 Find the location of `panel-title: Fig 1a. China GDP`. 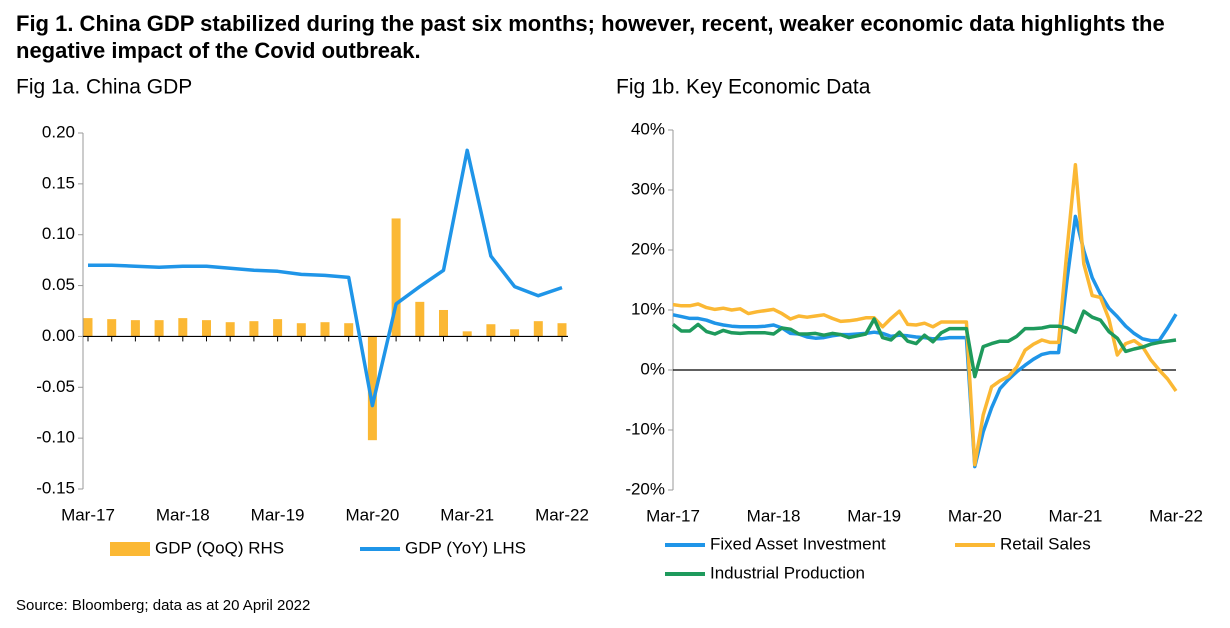

panel-title: Fig 1a. China GDP is located at coordinates (104, 87).